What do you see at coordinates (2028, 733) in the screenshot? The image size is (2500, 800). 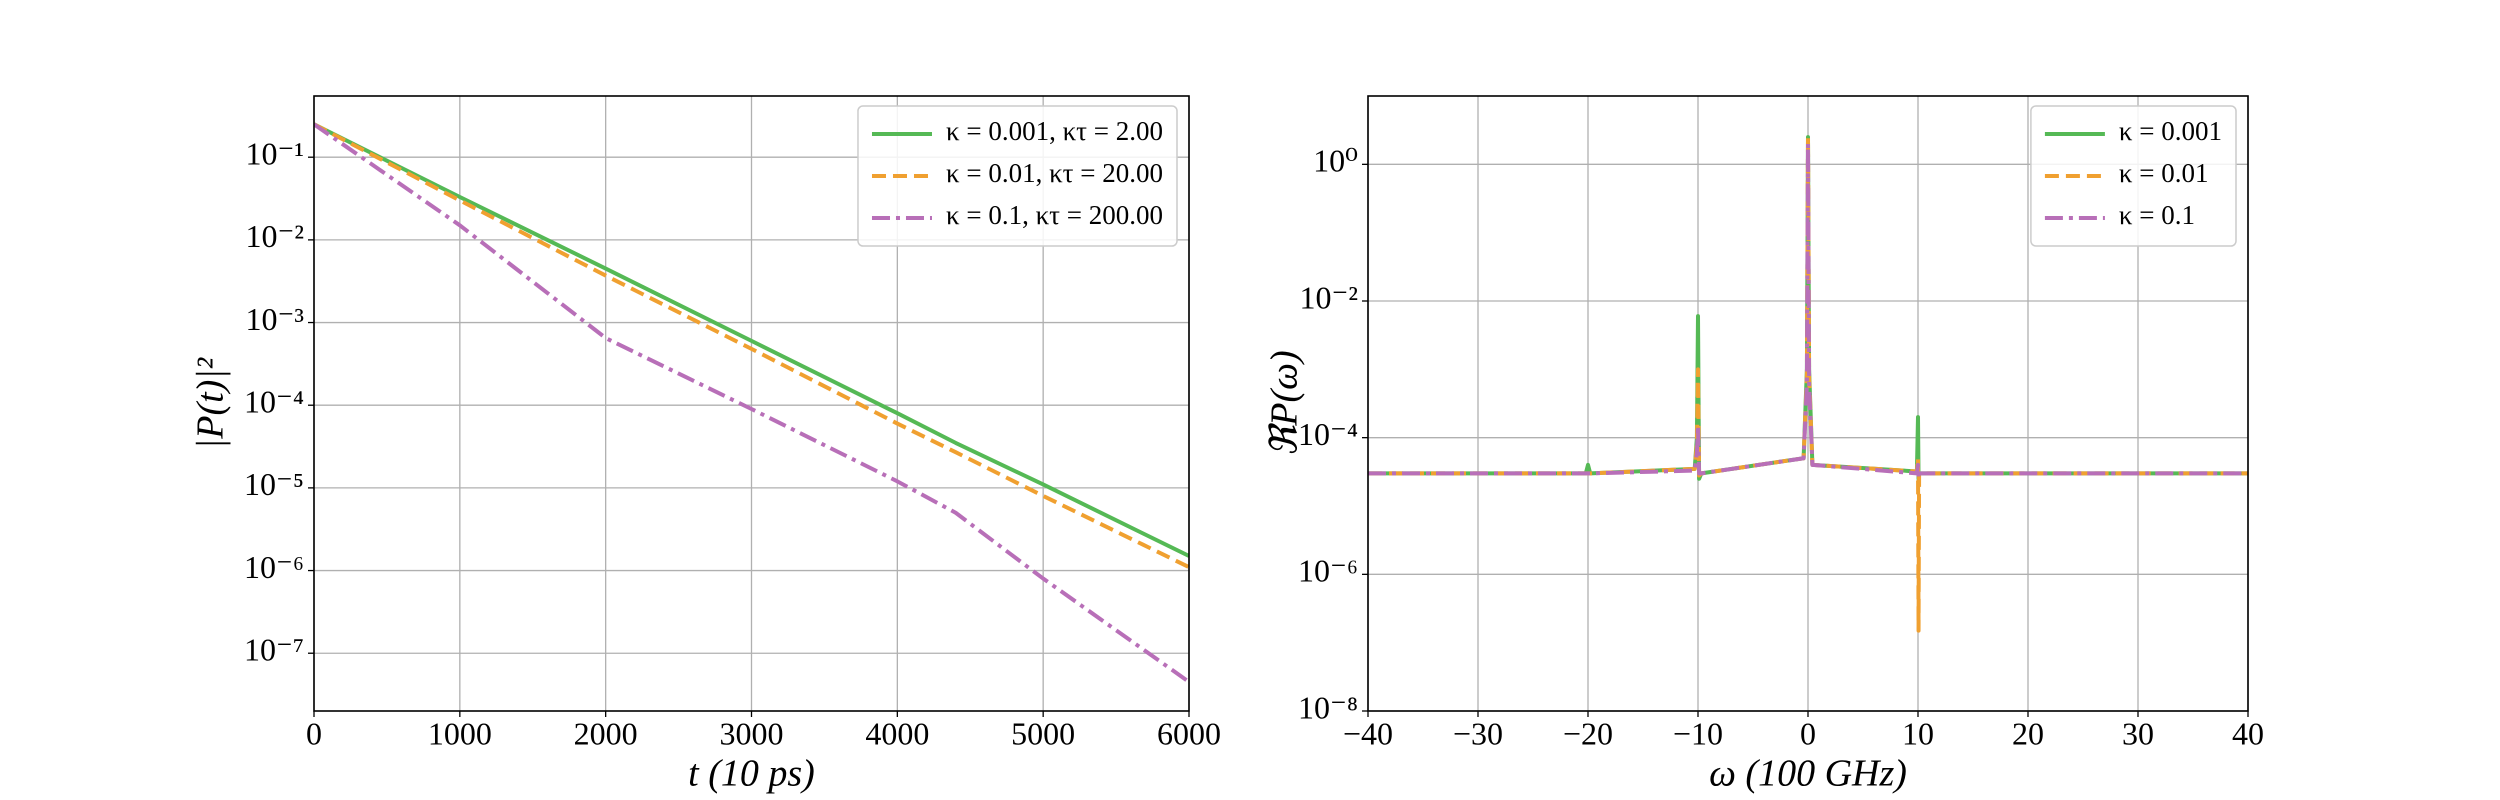 I see `x-tick-label: 20` at bounding box center [2028, 733].